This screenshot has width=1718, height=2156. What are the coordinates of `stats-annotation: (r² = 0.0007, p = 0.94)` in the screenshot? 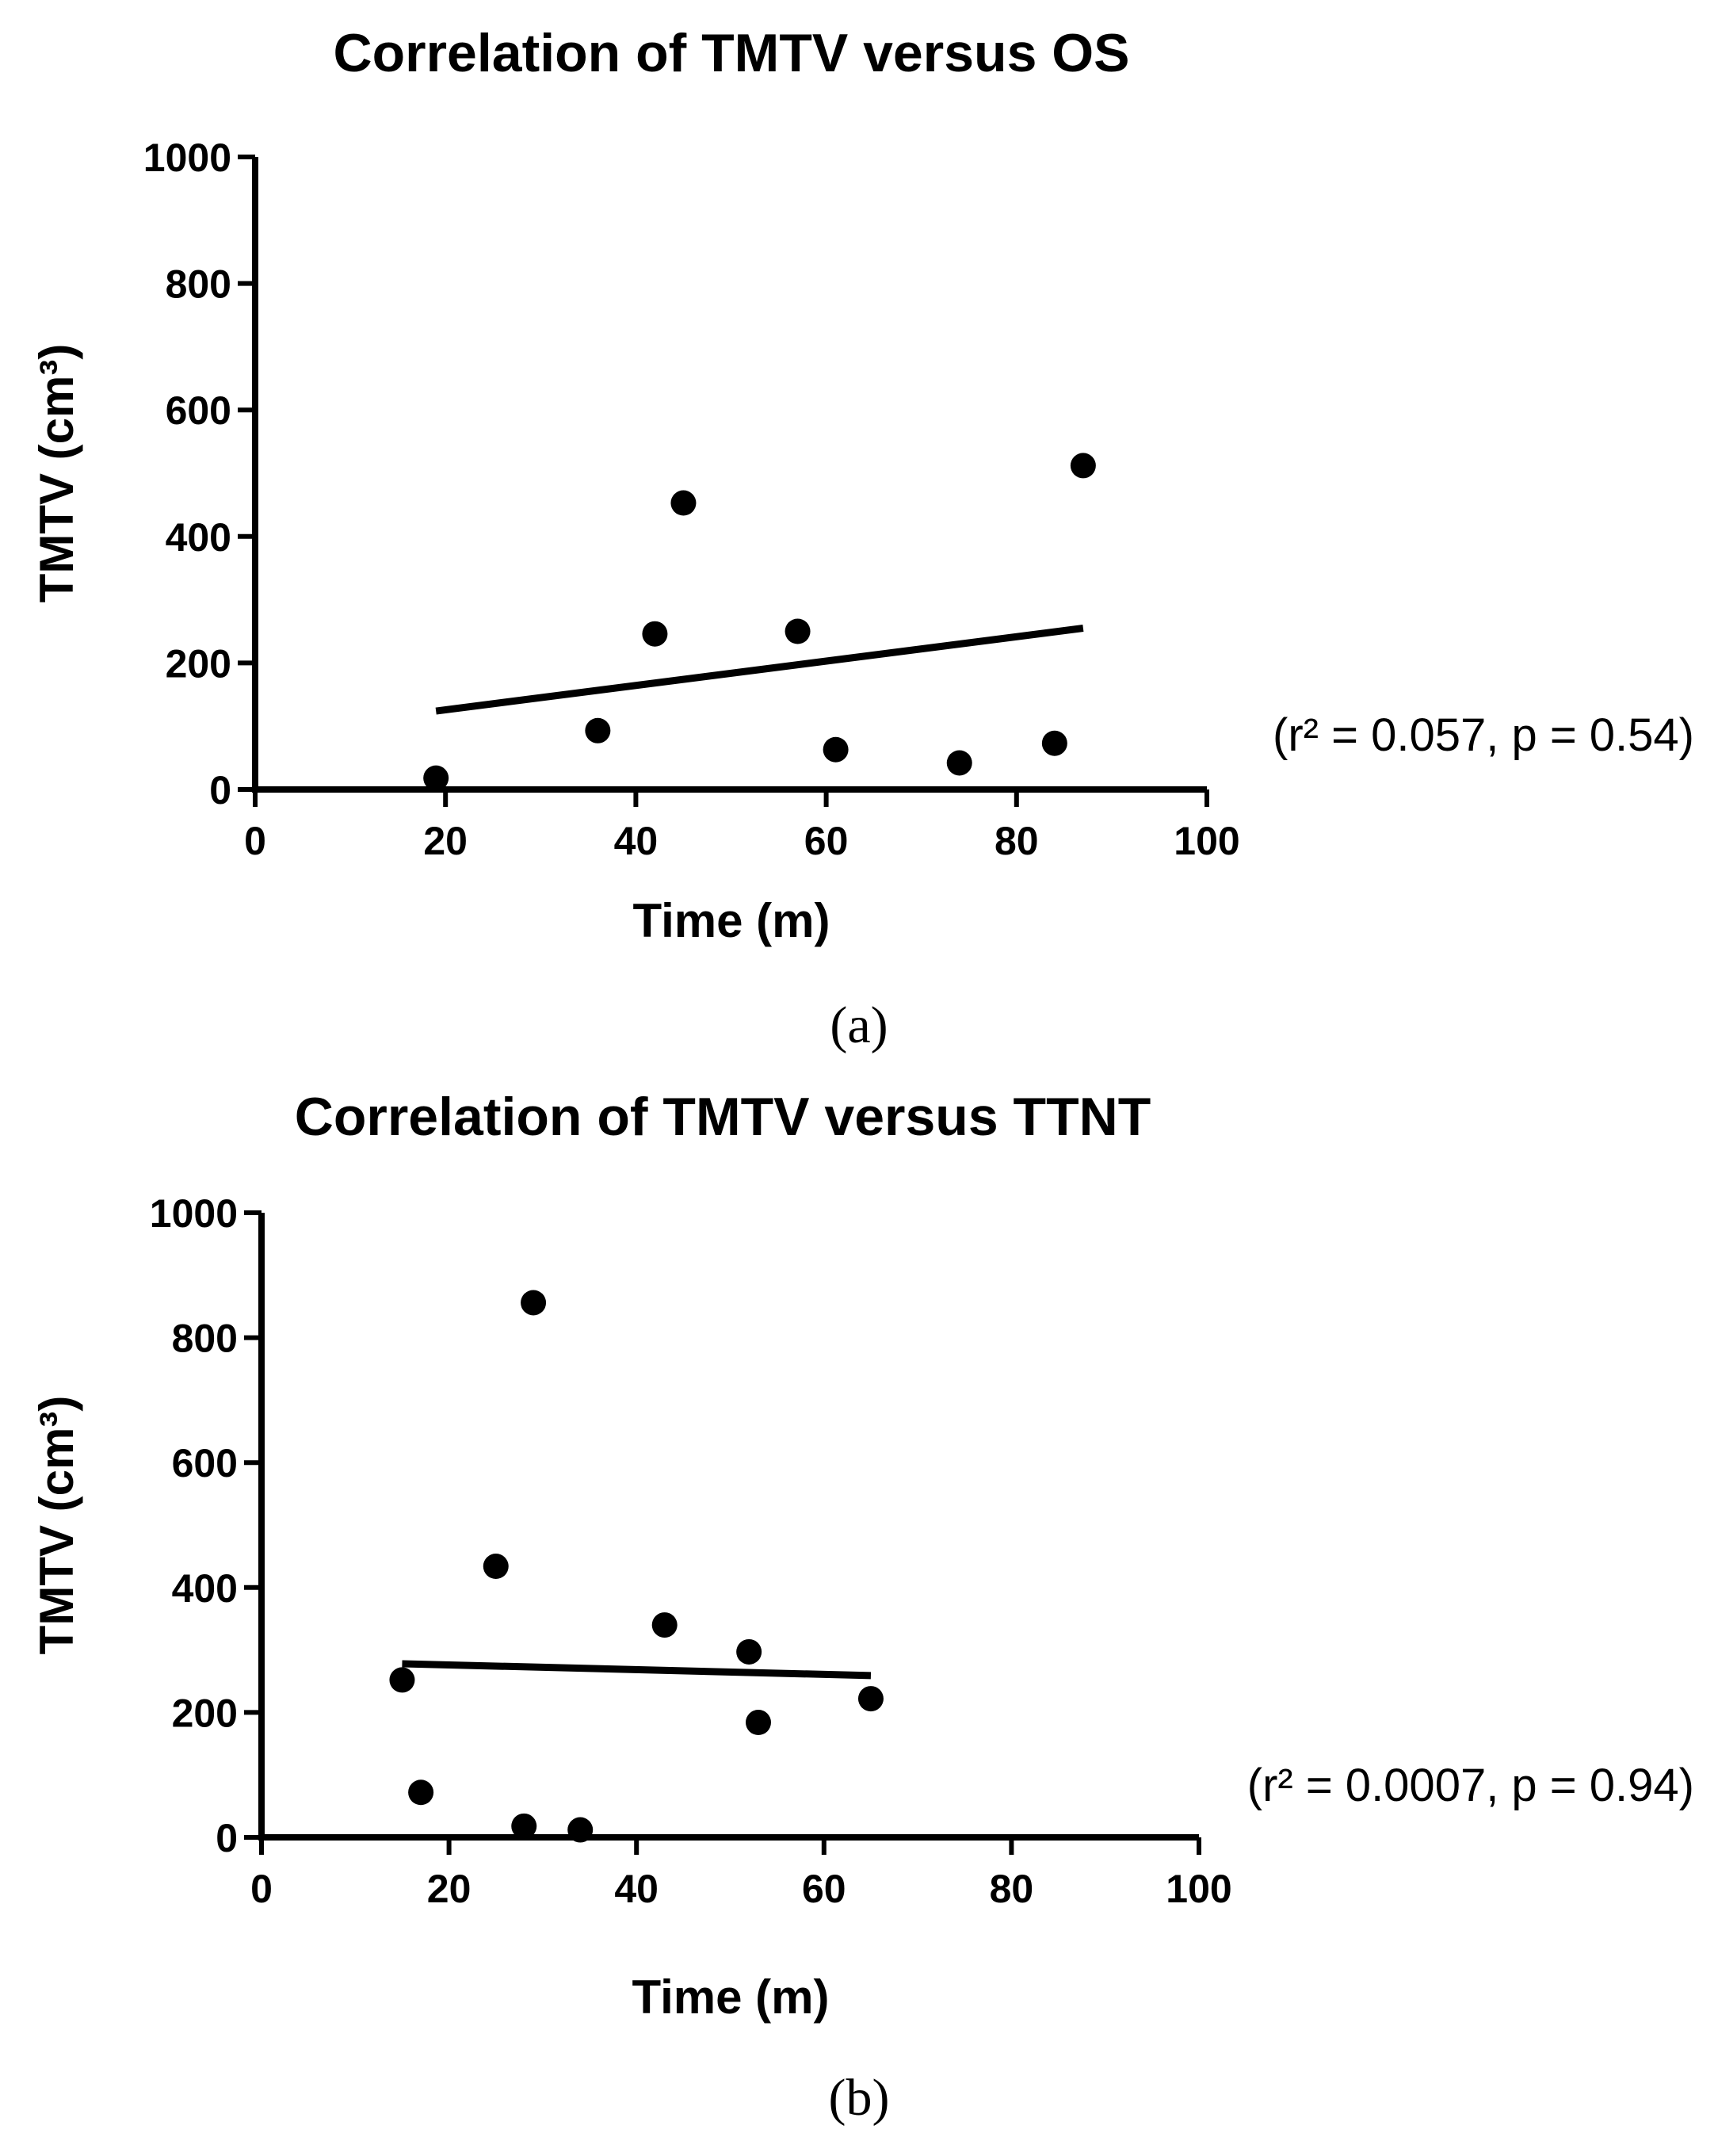 It's located at (1470, 1785).